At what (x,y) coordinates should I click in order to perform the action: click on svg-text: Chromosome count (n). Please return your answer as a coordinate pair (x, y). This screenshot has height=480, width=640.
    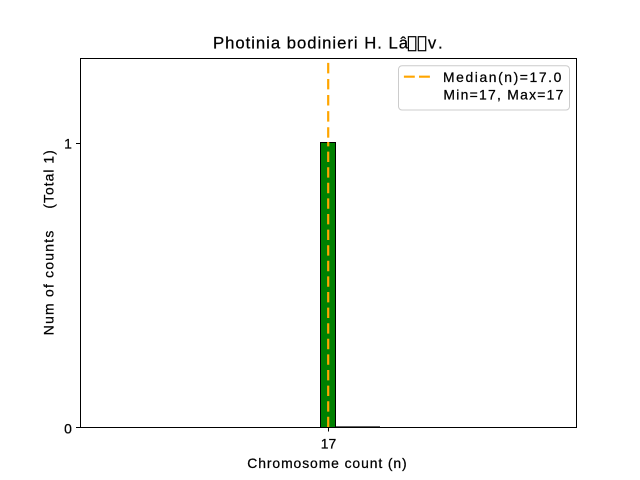
    Looking at the image, I should click on (326, 463).